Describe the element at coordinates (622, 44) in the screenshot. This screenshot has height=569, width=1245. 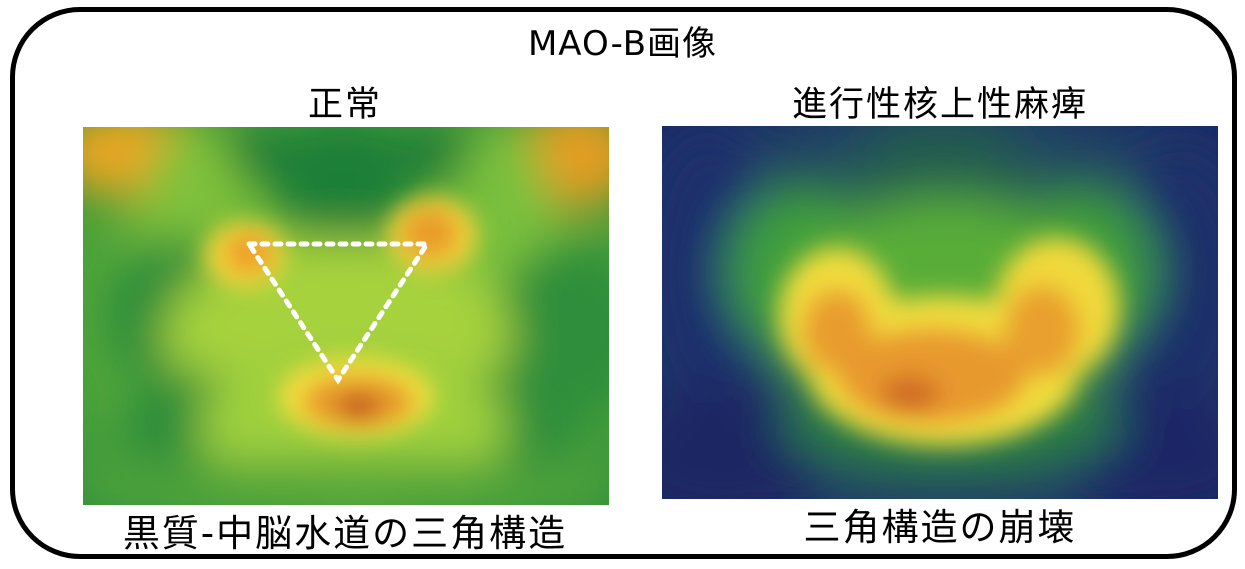
I see `figure-title: MAO-B画像` at that location.